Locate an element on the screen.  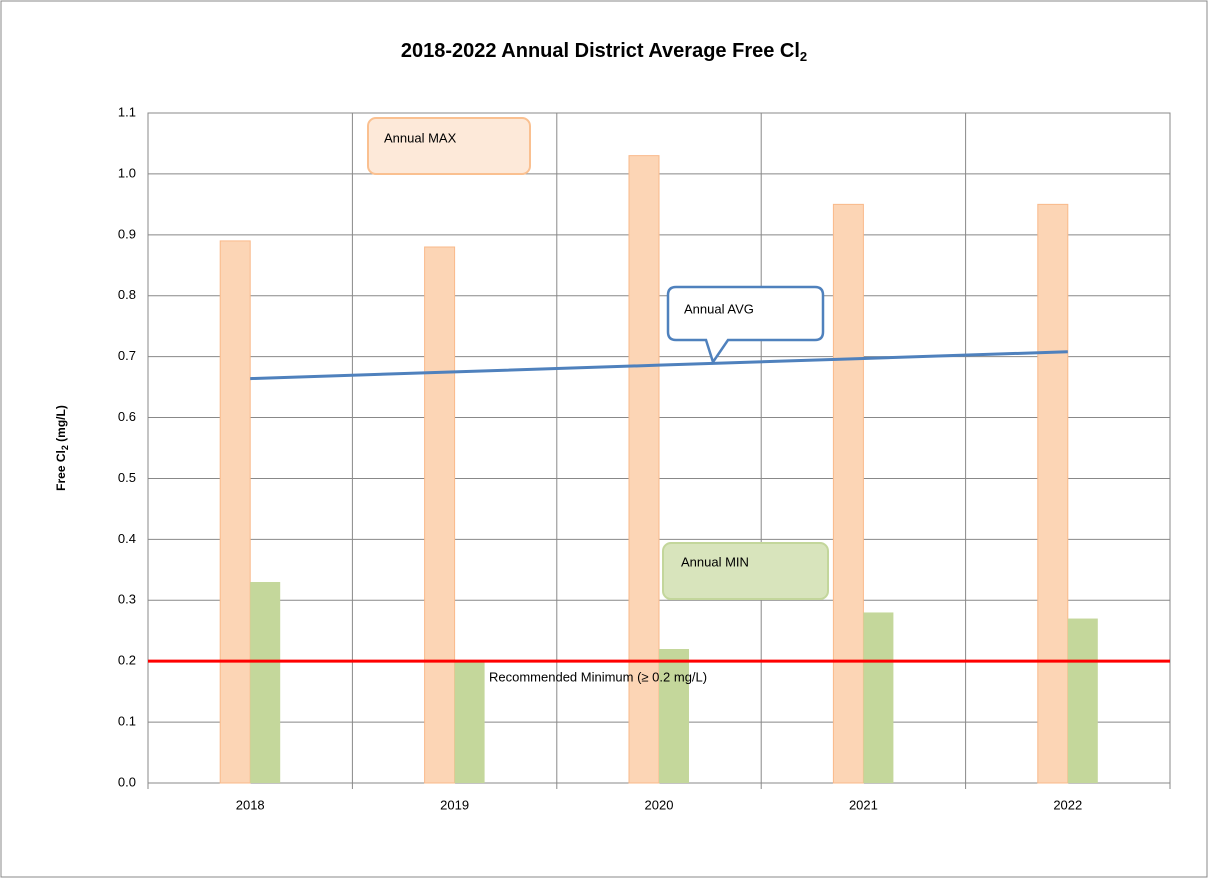
y-label-unit: (mg/L) is located at coordinates (61, 425).